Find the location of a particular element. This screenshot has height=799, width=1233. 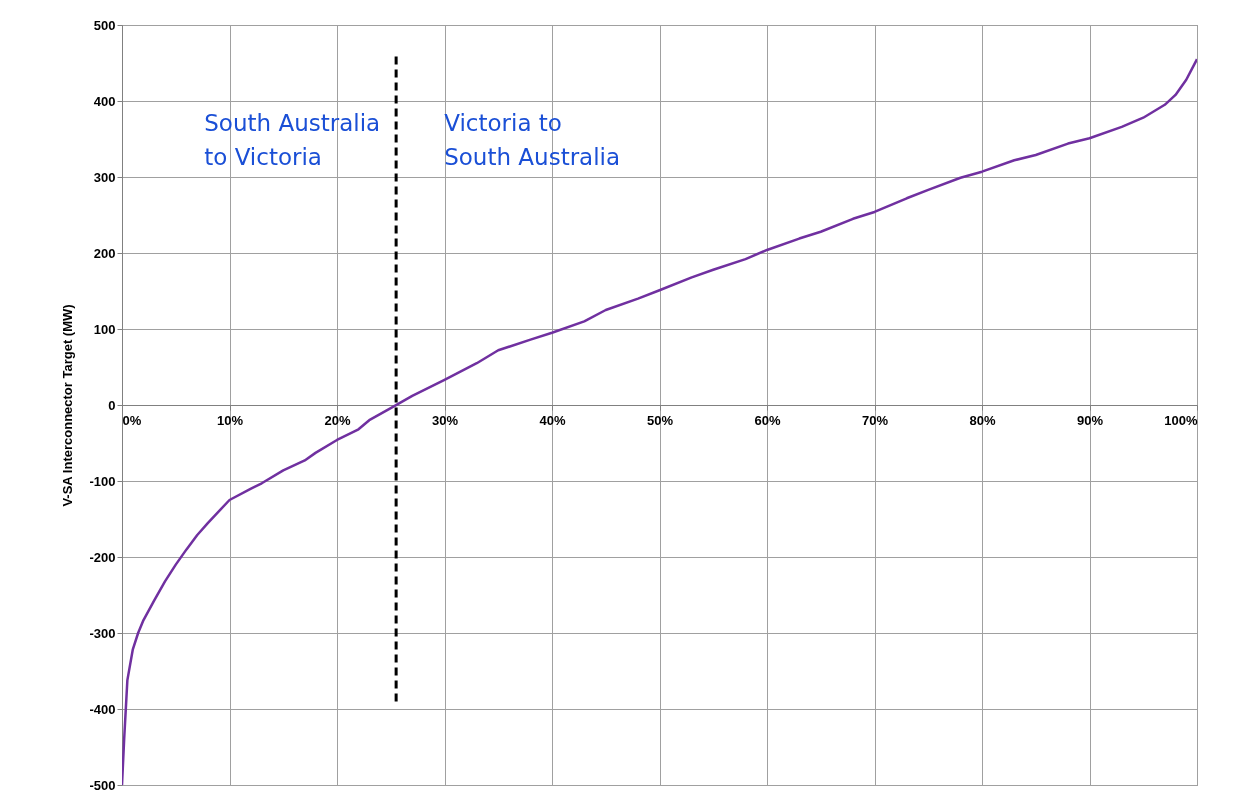

y-axis-title: V-SA Interconnector Target (MW) is located at coordinates (68, 405).